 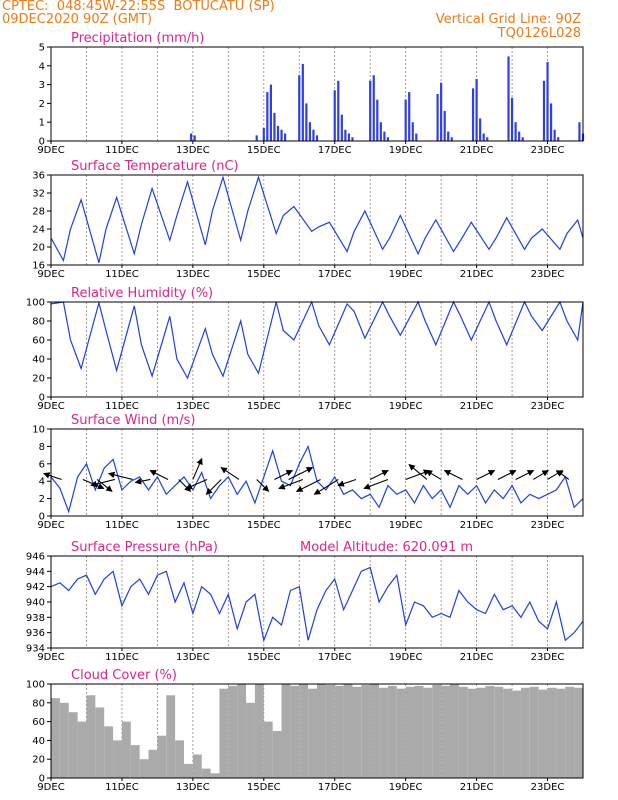 I want to click on y-tick-label: 942, so click(x=35, y=587).